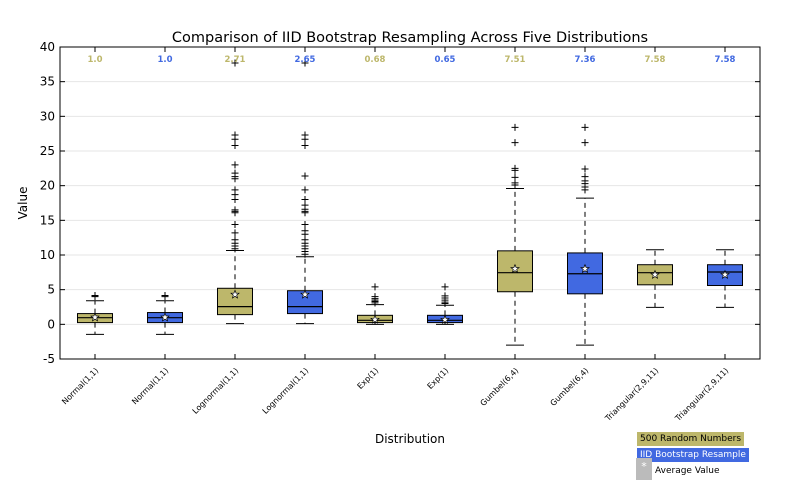 The width and height of the screenshot is (800, 480). Describe the element at coordinates (47, 47) in the screenshot. I see `y-tick-label: 40` at that location.